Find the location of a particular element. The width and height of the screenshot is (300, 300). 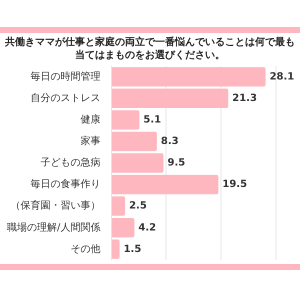

data-label: 5.1 is located at coordinates (152, 120).